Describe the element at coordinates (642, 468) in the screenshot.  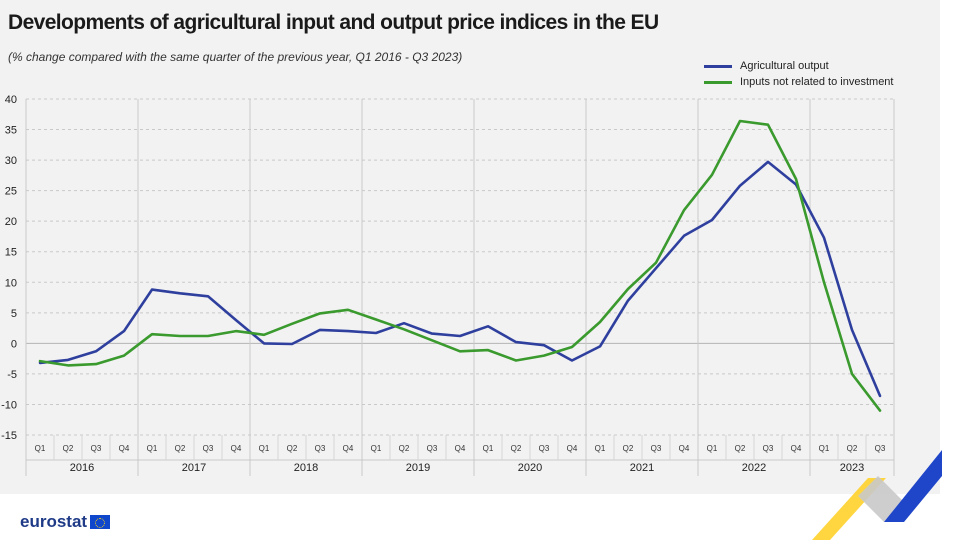
I see `year-label: 2021` at that location.